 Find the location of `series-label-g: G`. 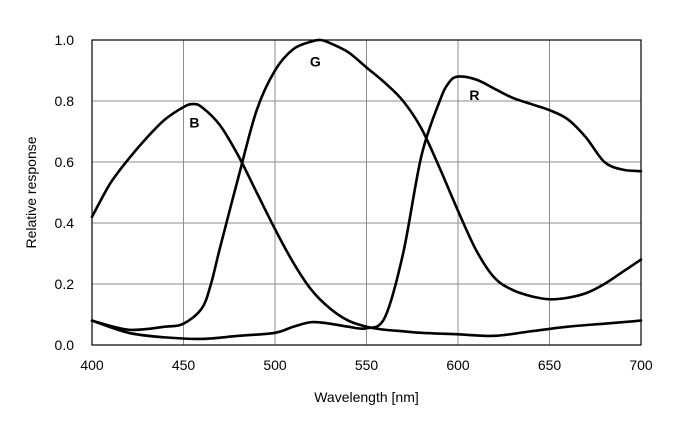

series-label-g: G is located at coordinates (315, 61).